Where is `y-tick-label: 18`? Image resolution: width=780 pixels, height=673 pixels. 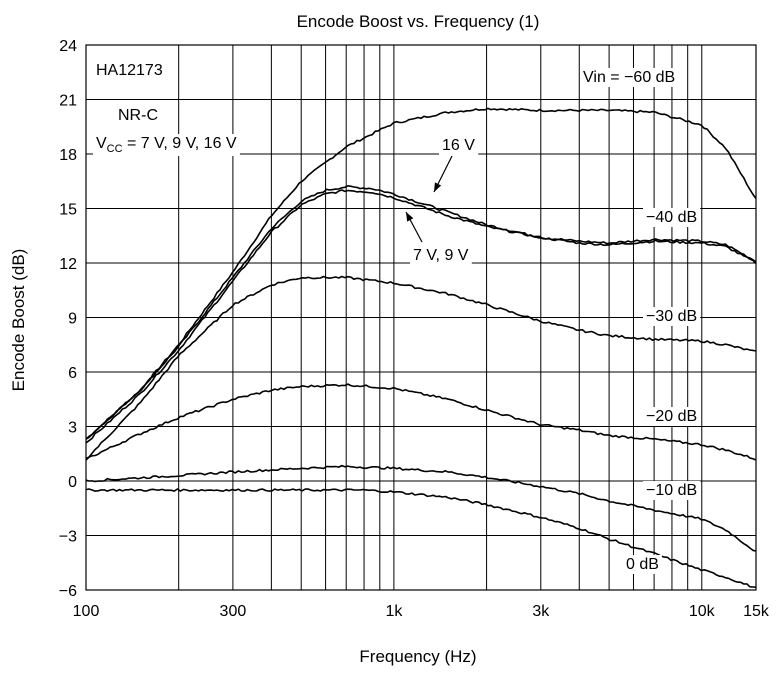 y-tick-label: 18 is located at coordinates (68, 155).